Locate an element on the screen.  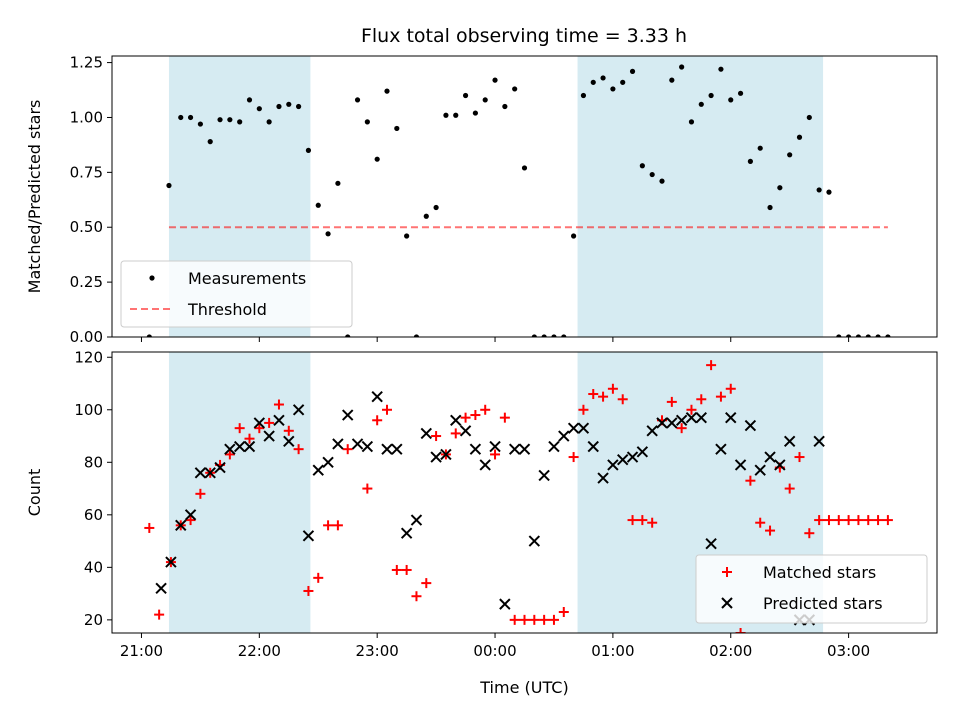
y-axis-label: Matched/Predicted stars is located at coordinates (34, 197).